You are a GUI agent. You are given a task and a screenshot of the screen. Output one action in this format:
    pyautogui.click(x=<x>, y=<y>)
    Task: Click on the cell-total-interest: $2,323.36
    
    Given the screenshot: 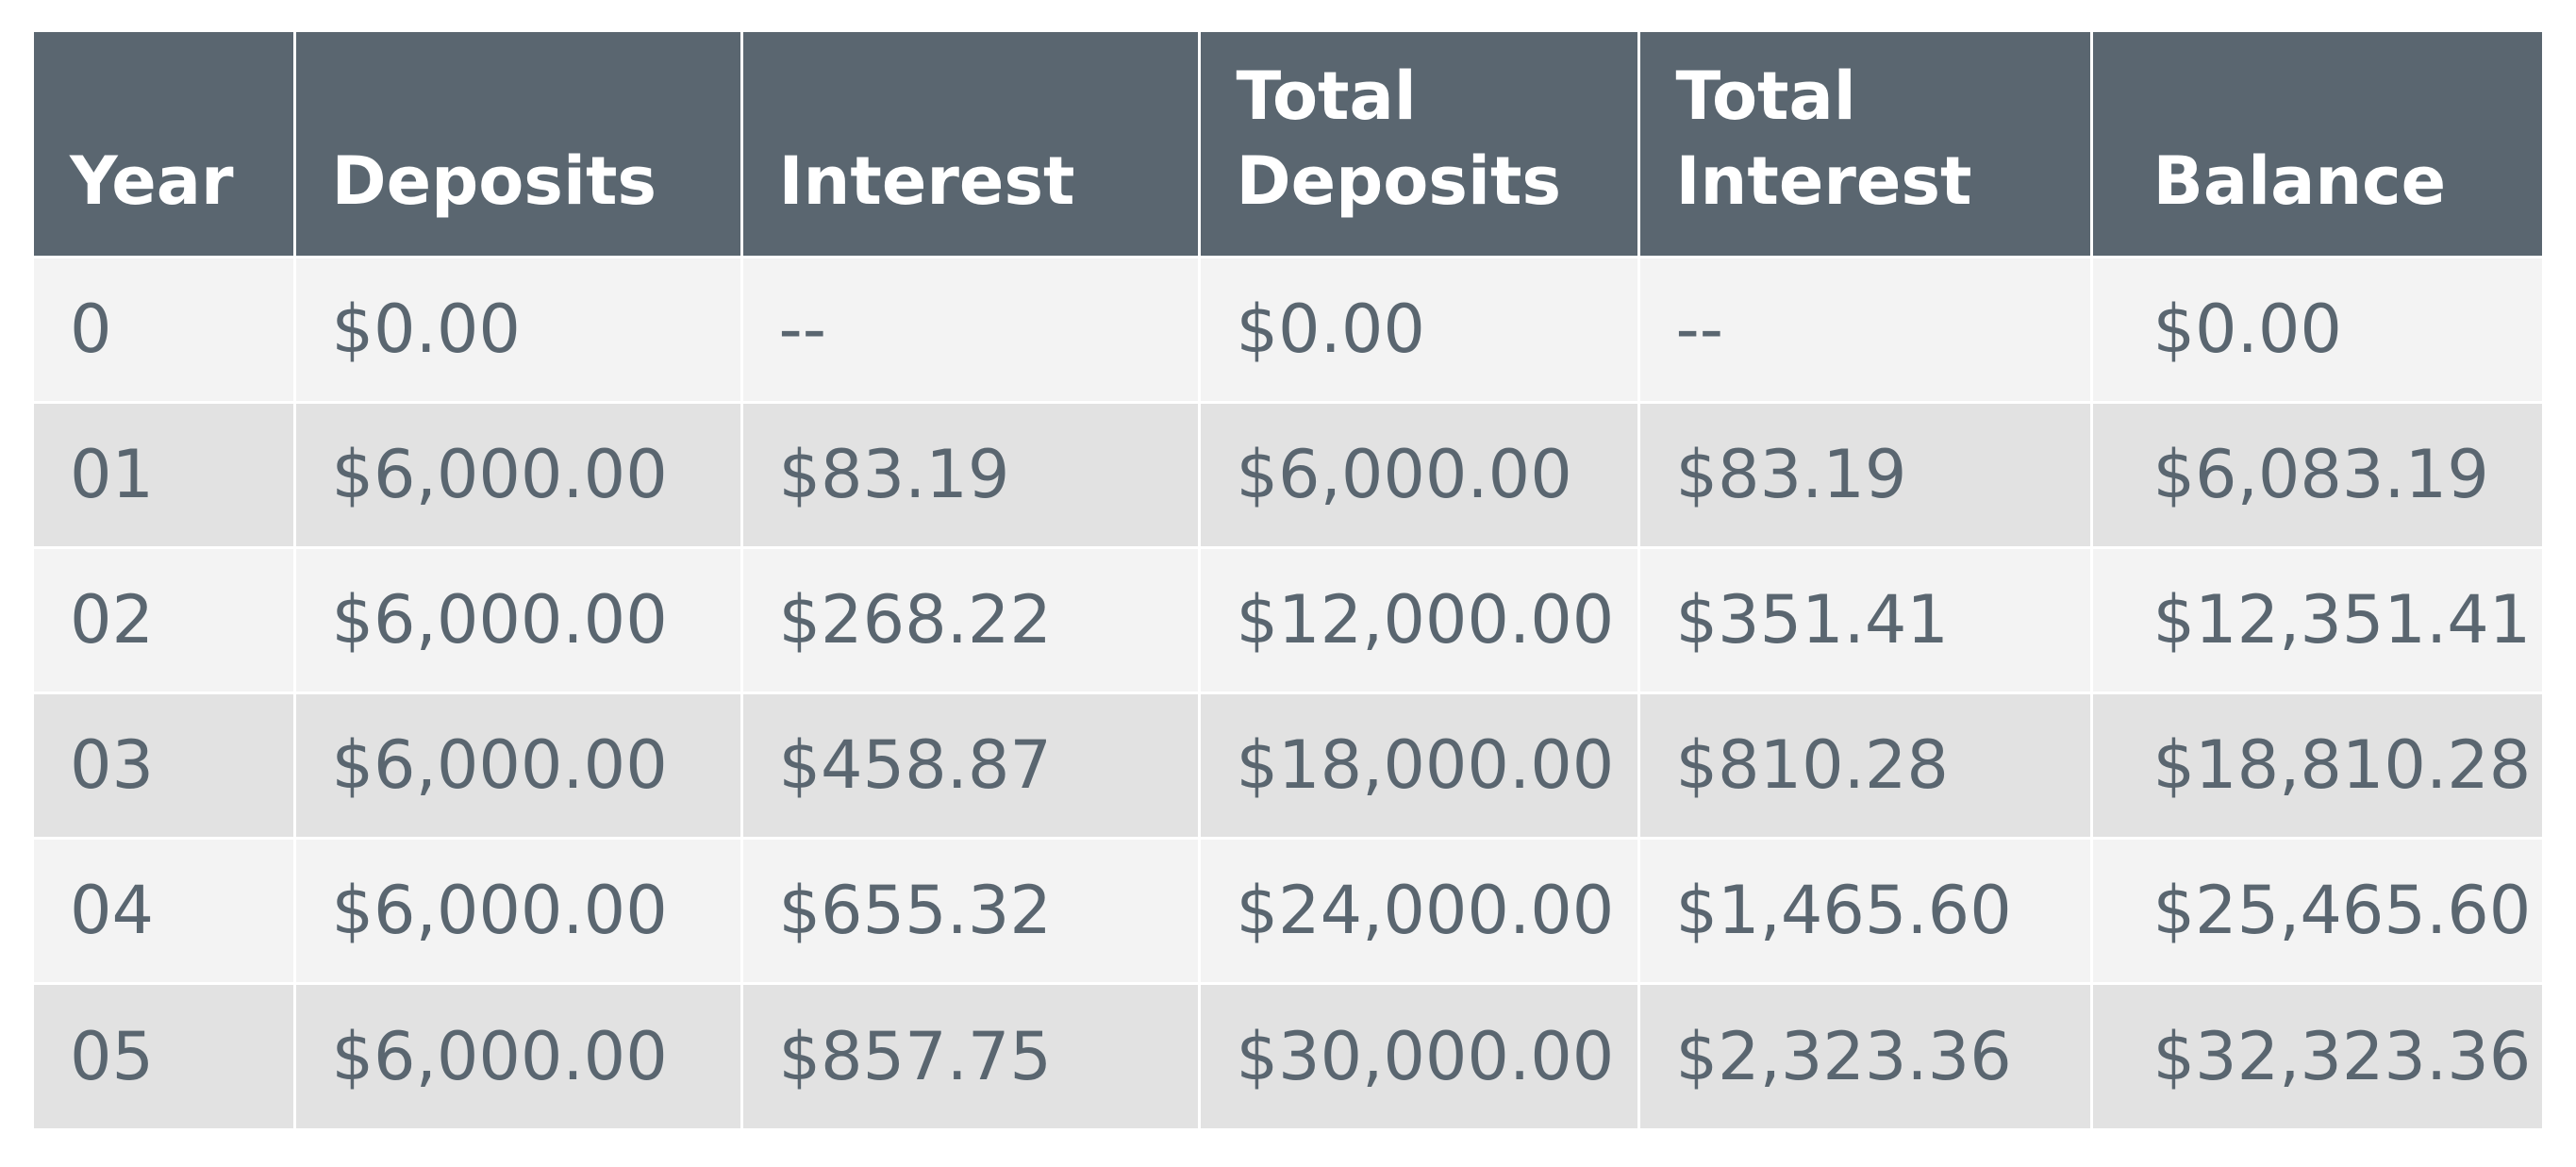 What is the action you would take?
    pyautogui.click(x=1864, y=1054)
    